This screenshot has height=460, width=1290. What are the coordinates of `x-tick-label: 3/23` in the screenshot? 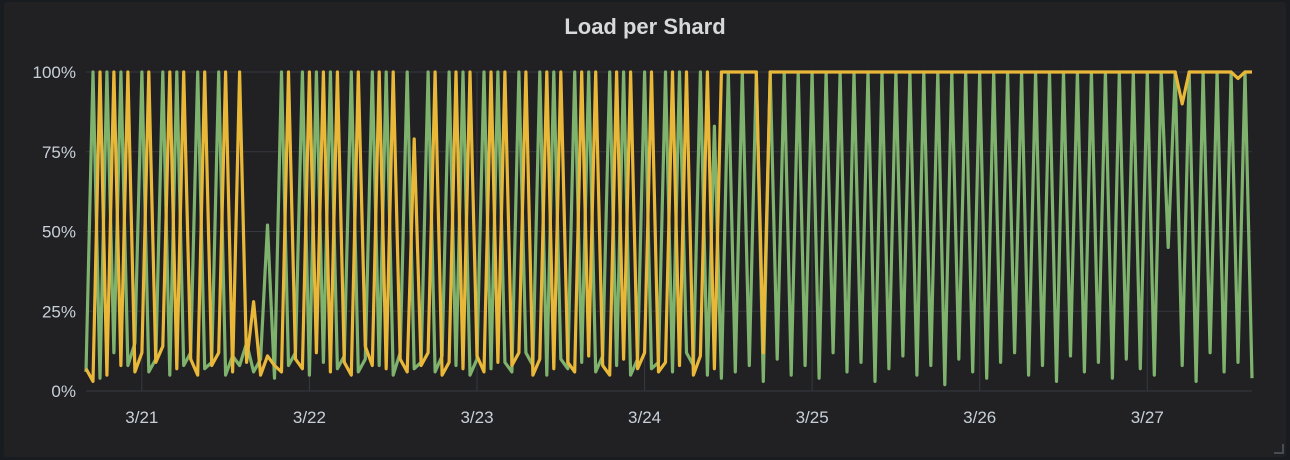 It's located at (476, 417).